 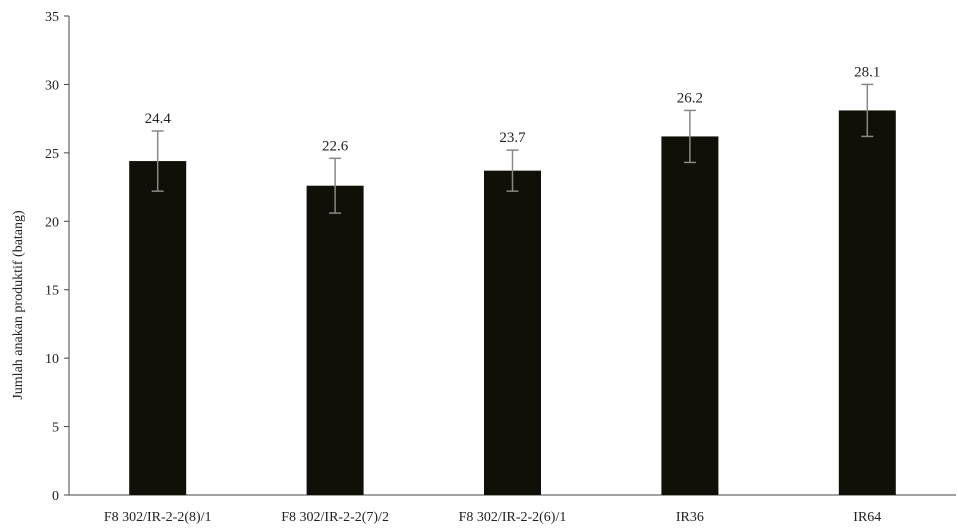 What do you see at coordinates (690, 517) in the screenshot?
I see `x-category-label: IR36` at bounding box center [690, 517].